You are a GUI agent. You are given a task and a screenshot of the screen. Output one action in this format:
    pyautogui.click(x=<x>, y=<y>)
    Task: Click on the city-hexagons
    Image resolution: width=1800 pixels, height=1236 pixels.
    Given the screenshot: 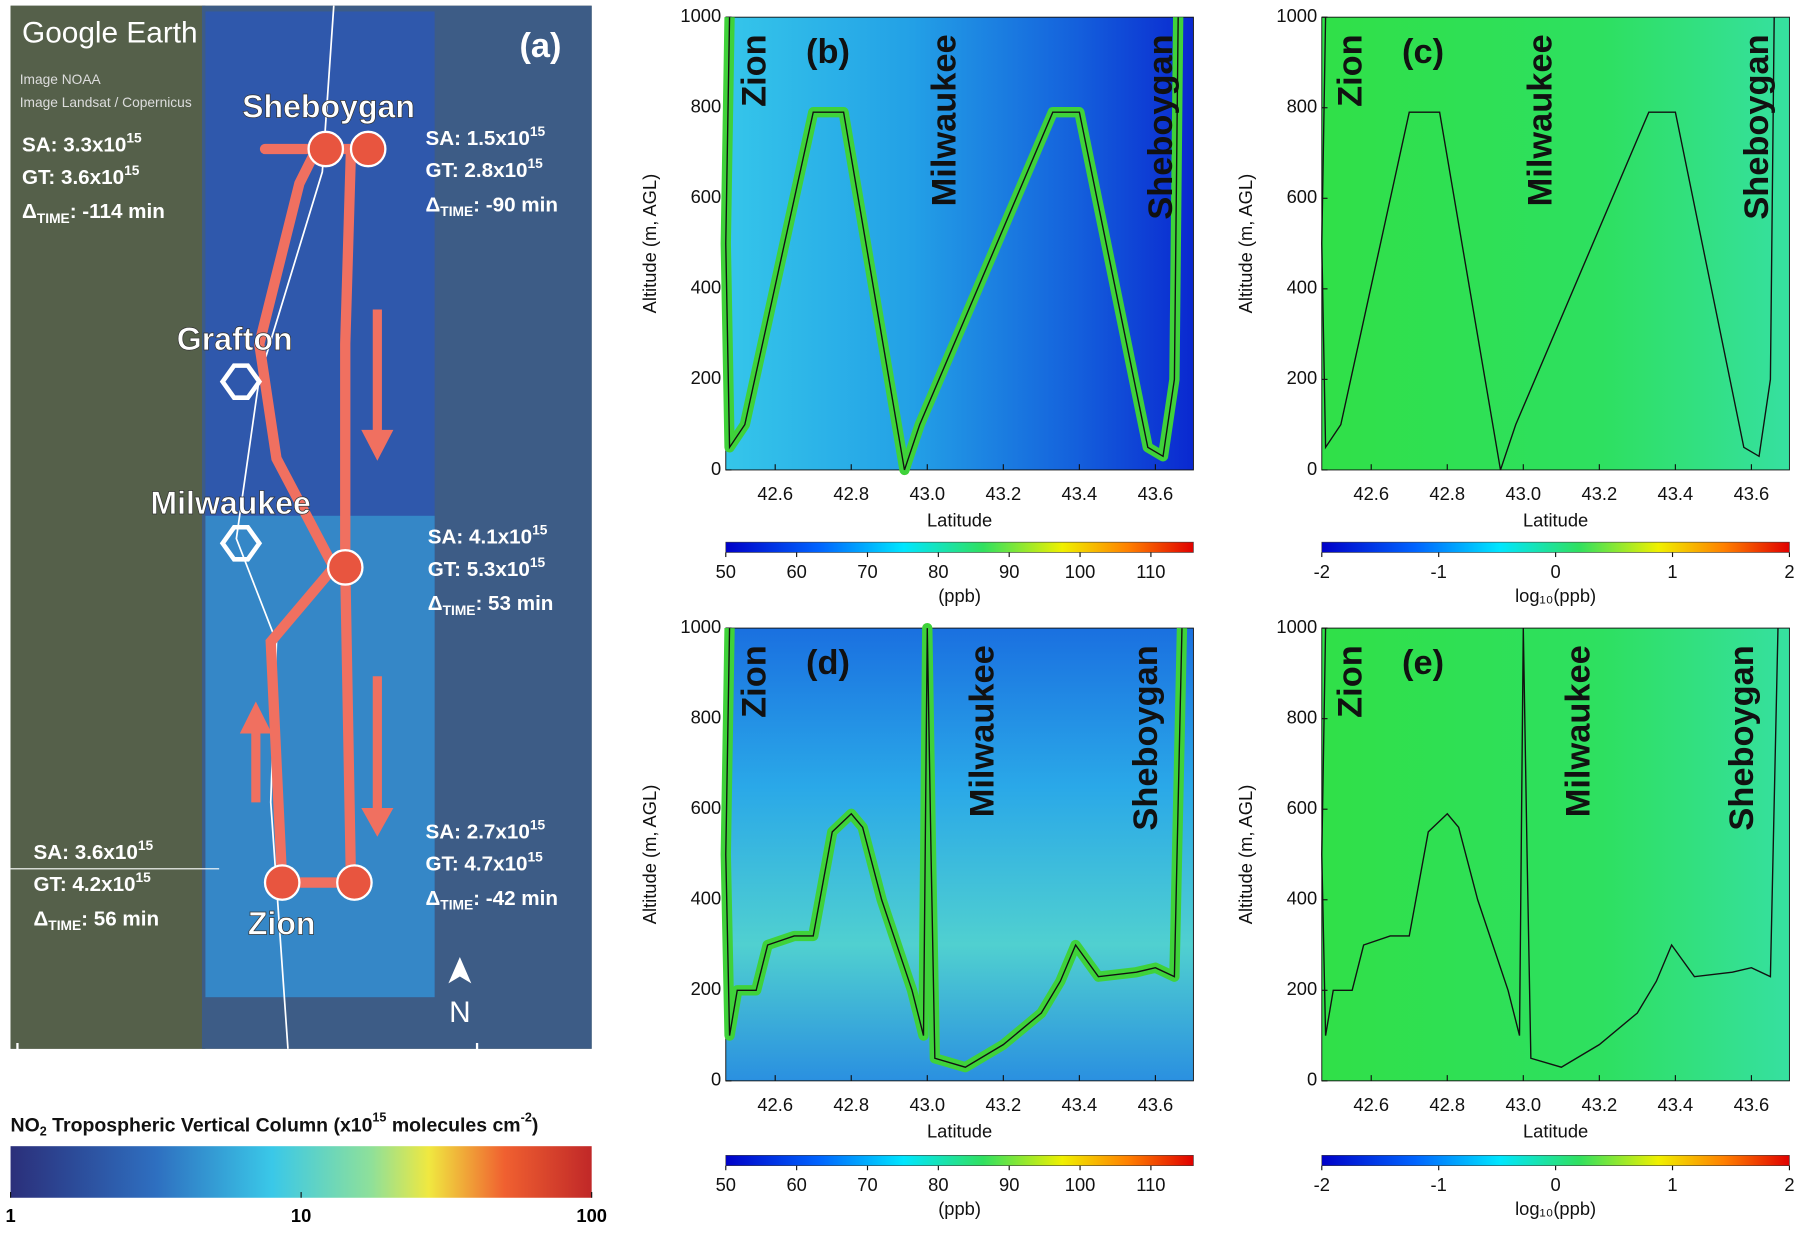 What is the action you would take?
    pyautogui.click(x=241, y=462)
    